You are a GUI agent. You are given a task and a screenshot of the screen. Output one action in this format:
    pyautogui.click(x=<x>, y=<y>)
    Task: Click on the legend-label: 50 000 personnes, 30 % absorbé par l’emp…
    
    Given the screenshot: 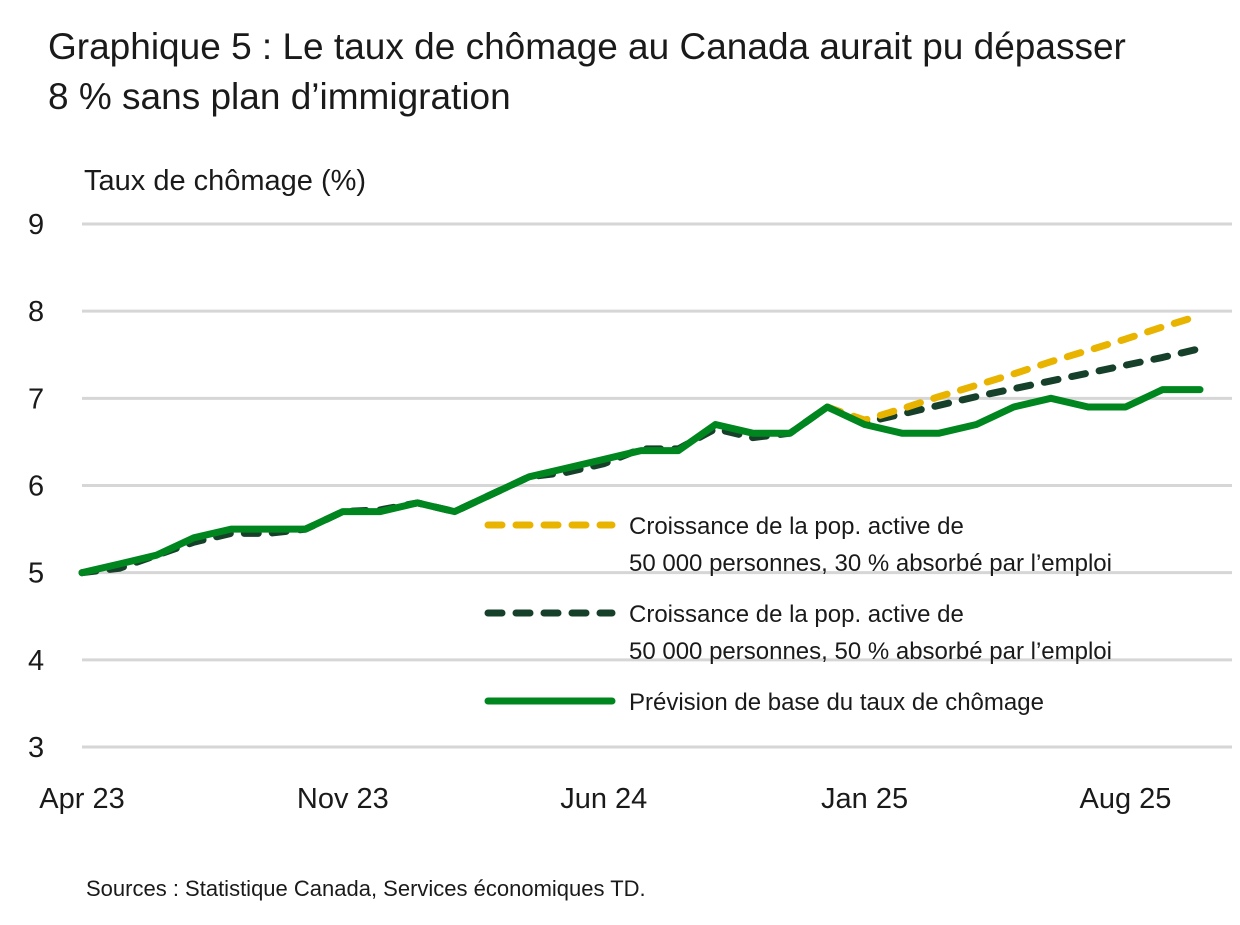 What is the action you would take?
    pyautogui.click(x=870, y=563)
    